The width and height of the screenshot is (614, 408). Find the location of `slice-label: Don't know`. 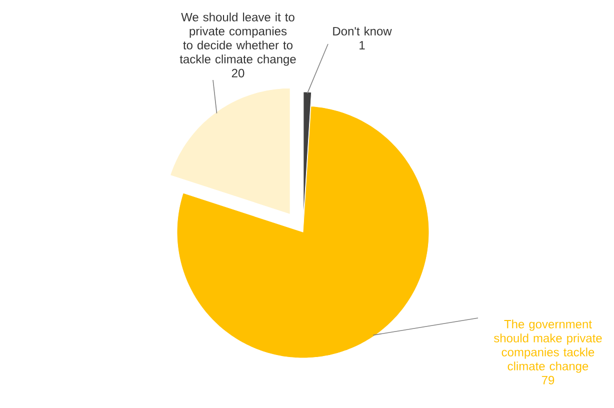

slice-label: Don't know is located at coordinates (362, 31).